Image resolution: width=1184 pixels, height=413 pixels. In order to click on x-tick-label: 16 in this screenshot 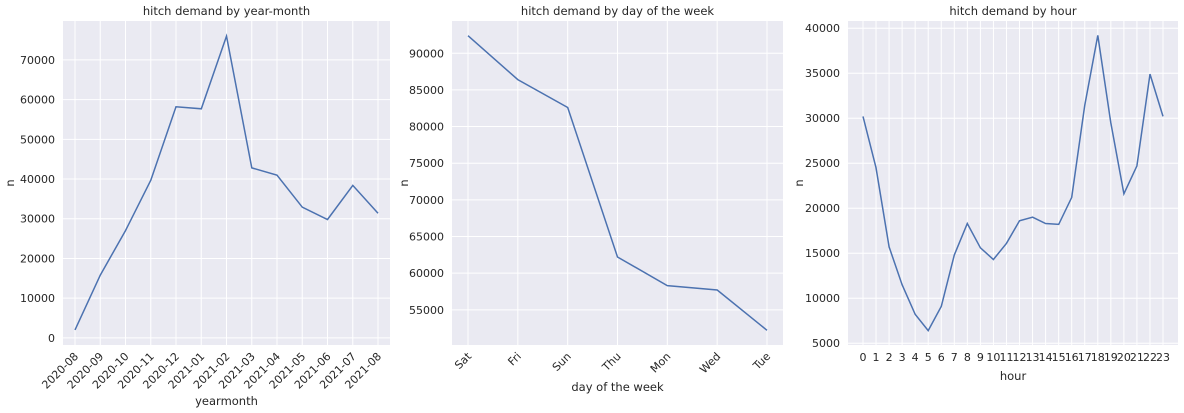, I will do `click(1072, 357)`.